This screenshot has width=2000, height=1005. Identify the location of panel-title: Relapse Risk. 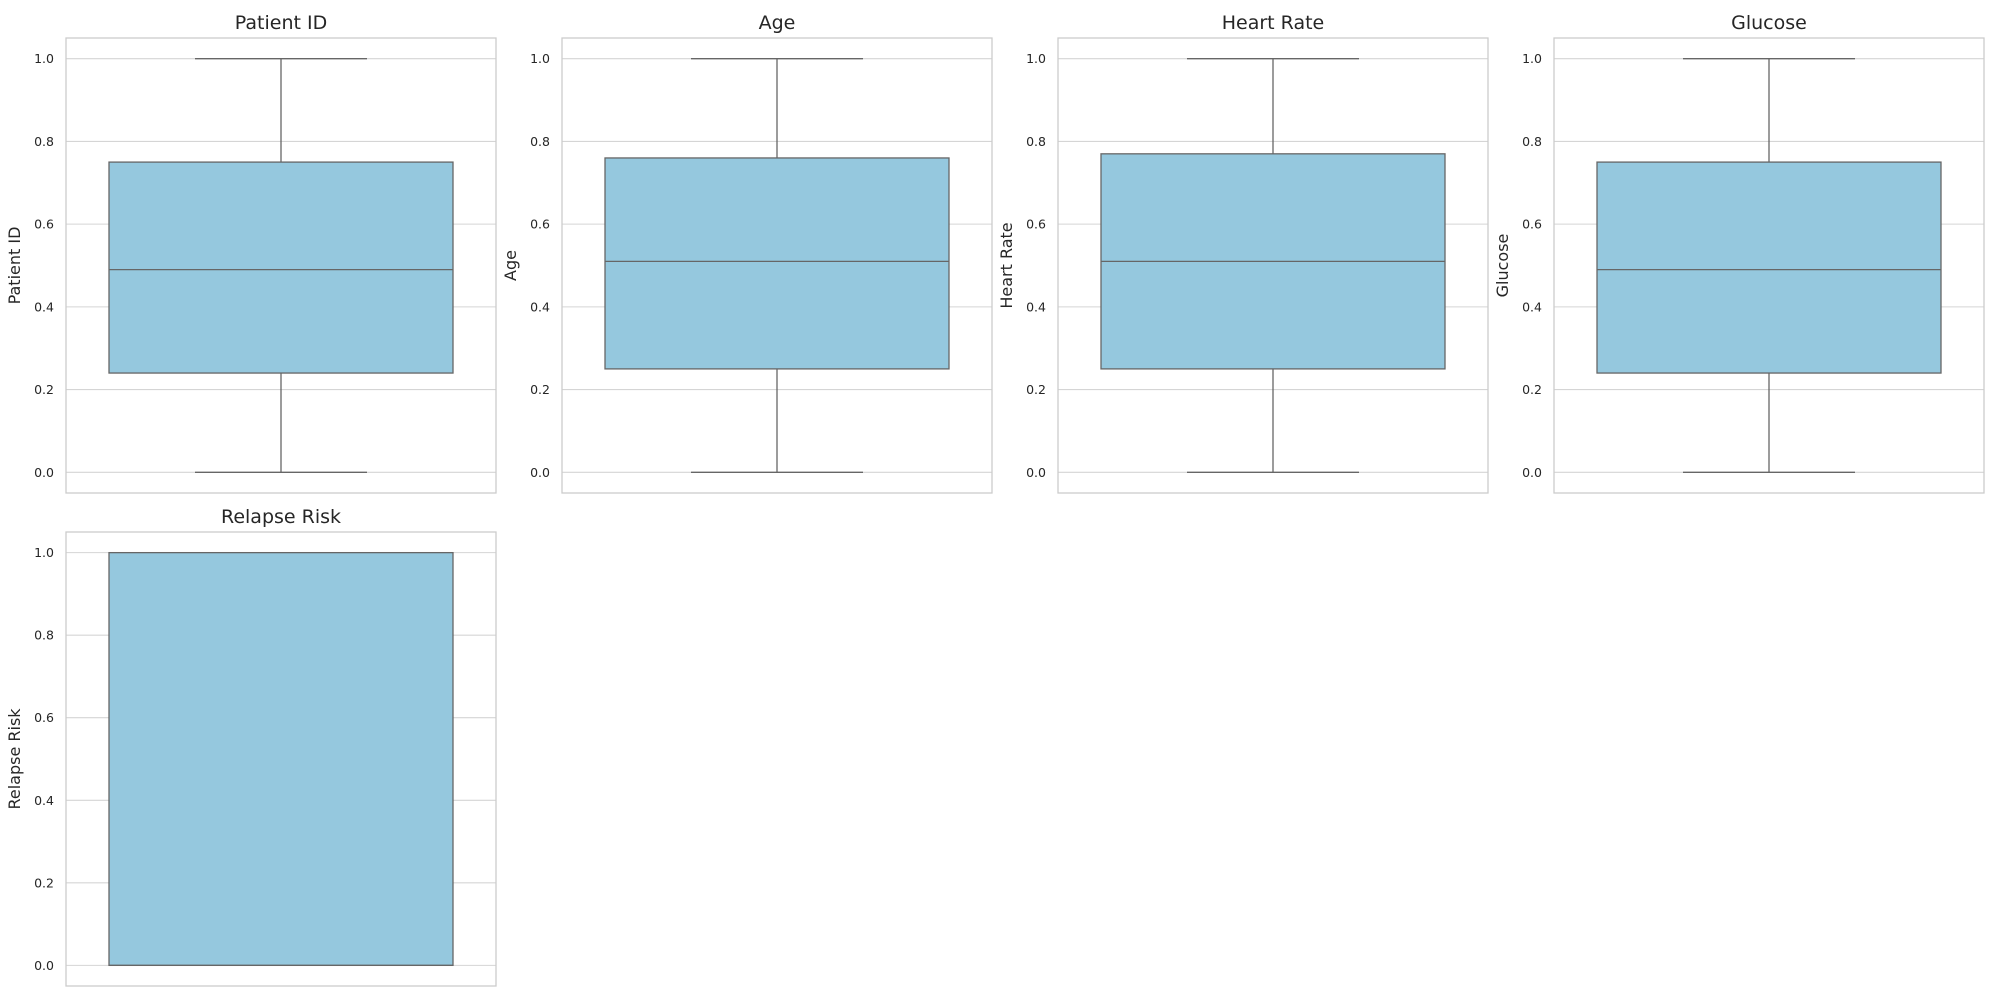
(281, 517).